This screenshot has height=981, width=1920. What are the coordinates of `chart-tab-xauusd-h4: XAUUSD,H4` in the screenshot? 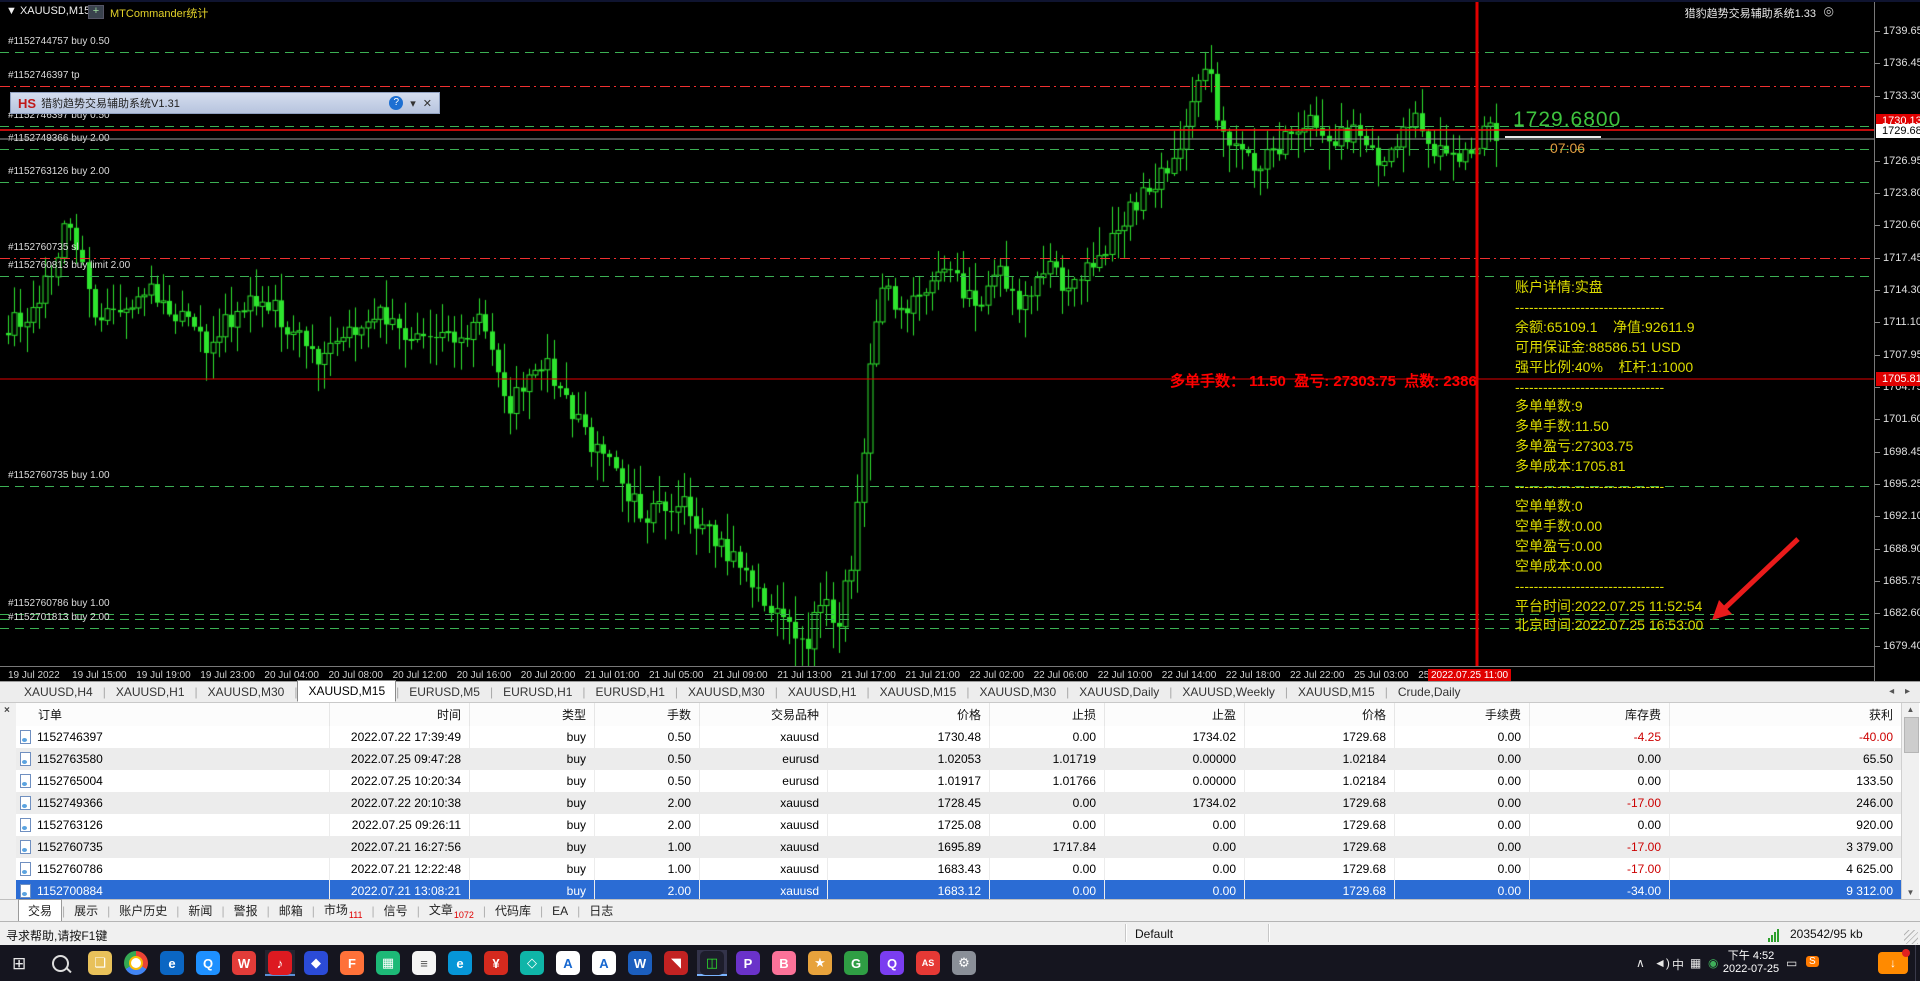 It's located at (58, 692).